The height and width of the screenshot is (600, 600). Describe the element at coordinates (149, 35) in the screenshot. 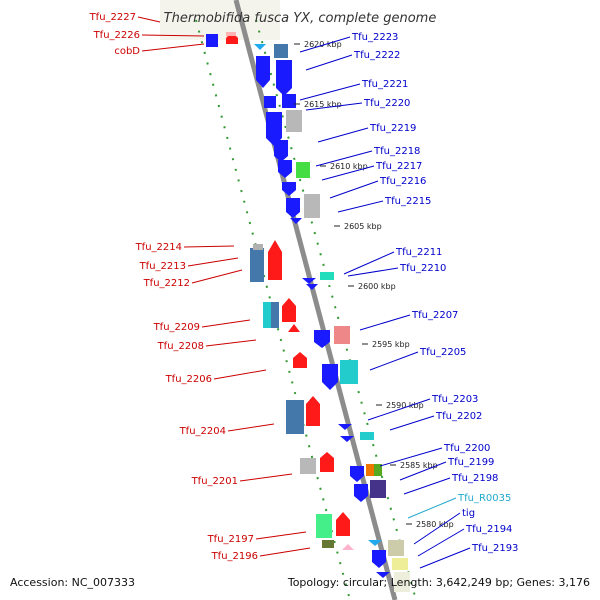

I see `gene-label-left: Tfu_2226` at that location.